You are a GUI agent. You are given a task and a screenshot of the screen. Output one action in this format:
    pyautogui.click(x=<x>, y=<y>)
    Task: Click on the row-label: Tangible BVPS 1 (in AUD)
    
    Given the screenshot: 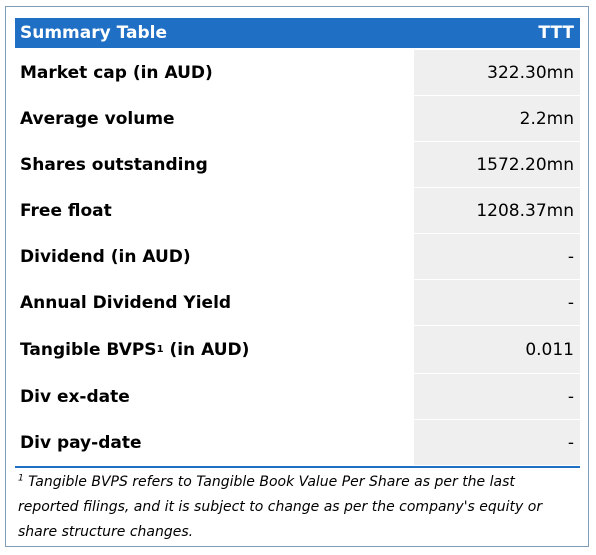 What is the action you would take?
    pyautogui.click(x=213, y=349)
    